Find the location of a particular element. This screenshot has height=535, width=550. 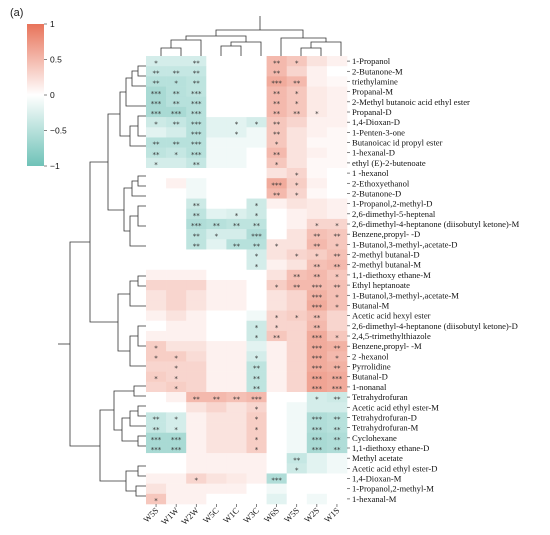

row-label: 2-methyl butanal-M is located at coordinates (386, 265).